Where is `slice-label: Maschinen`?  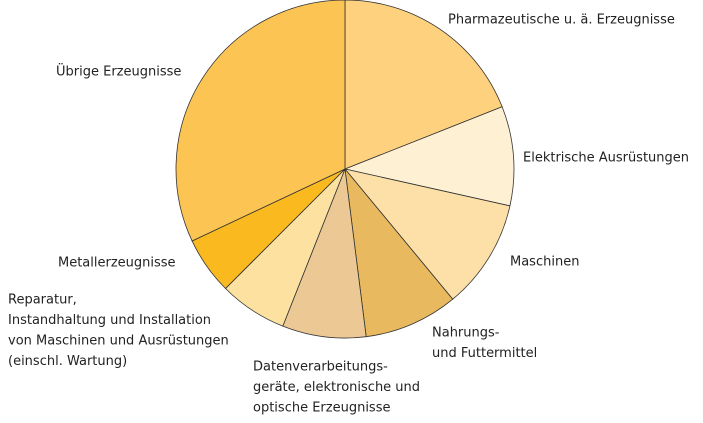
slice-label: Maschinen is located at coordinates (544, 262).